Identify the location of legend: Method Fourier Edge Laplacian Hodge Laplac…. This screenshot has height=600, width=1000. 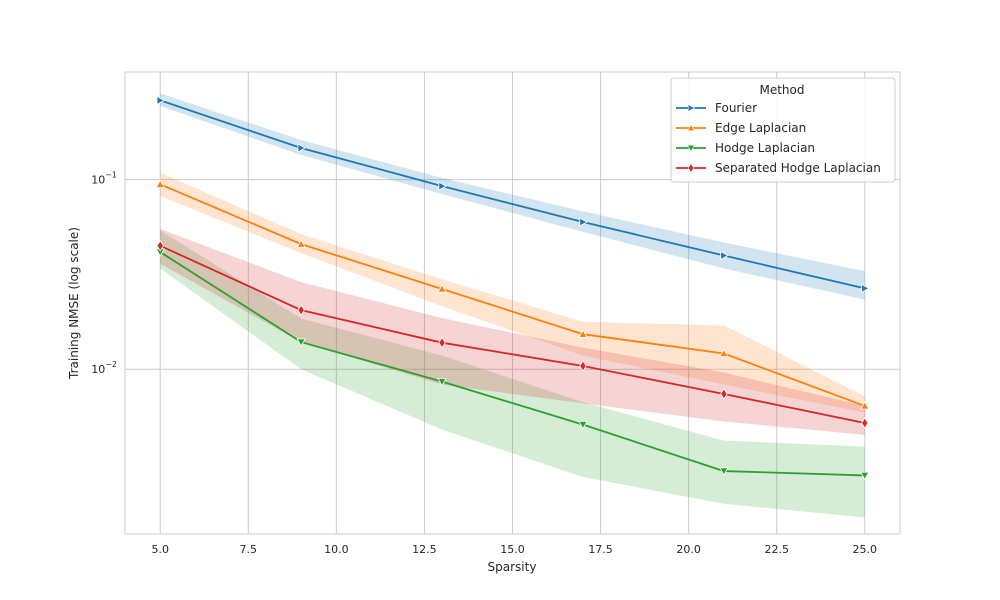
(783, 130).